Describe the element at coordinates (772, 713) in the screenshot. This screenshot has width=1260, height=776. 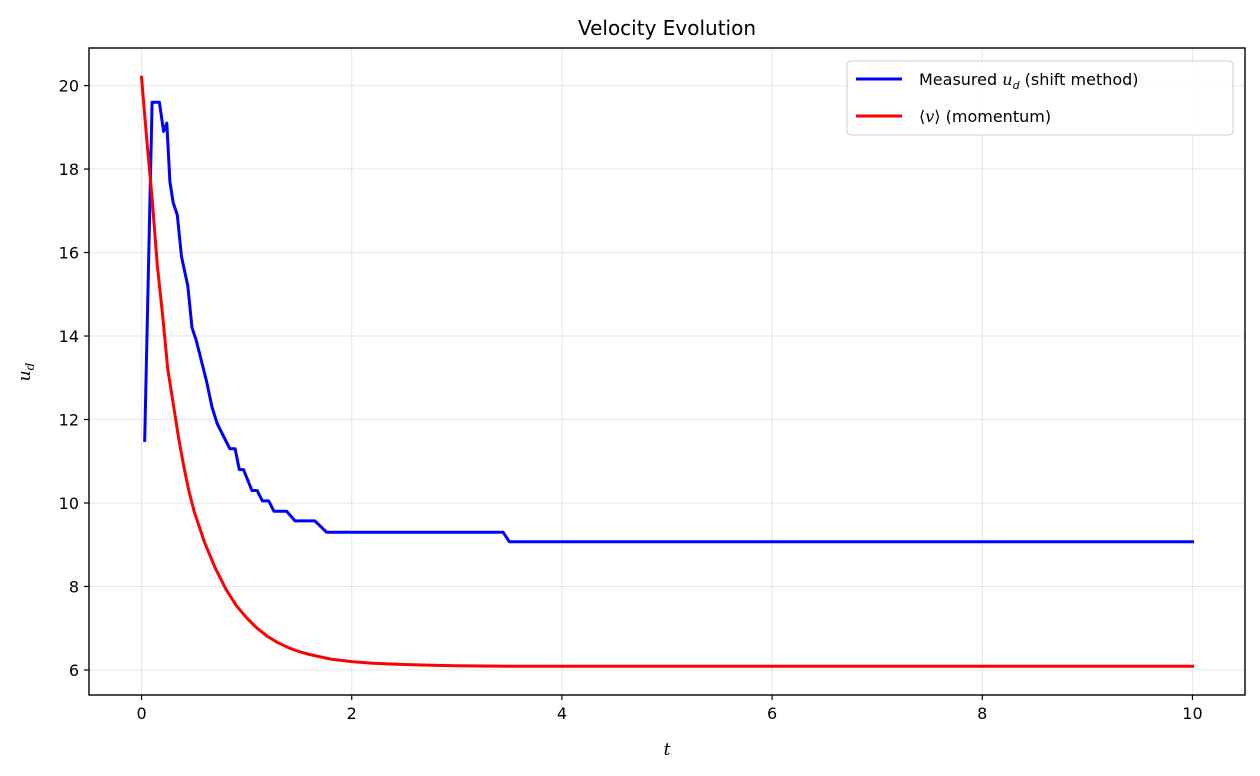
I see `x-tick-label: 6` at that location.